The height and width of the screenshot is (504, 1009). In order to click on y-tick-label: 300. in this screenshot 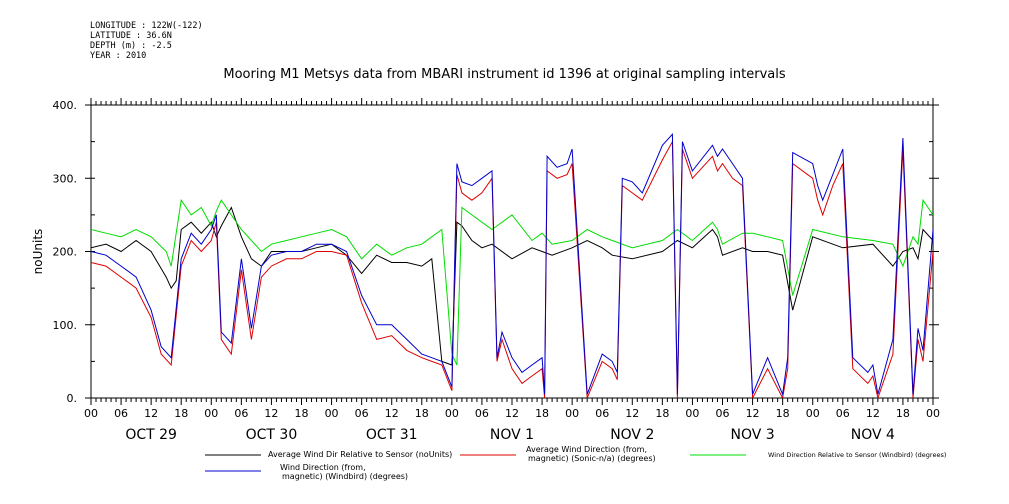, I will do `click(65, 178)`.